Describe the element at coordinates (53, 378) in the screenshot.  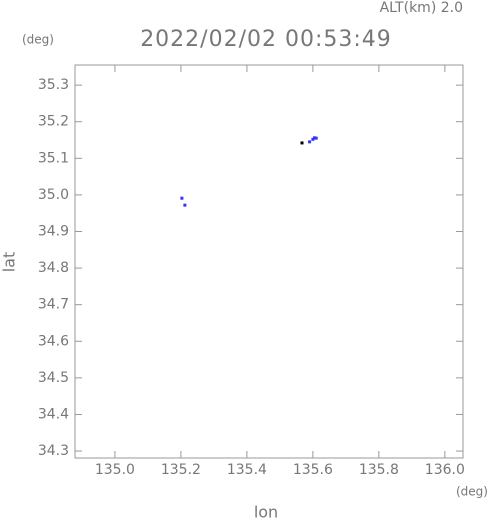
I see `y-tick-label: 34.5` at that location.